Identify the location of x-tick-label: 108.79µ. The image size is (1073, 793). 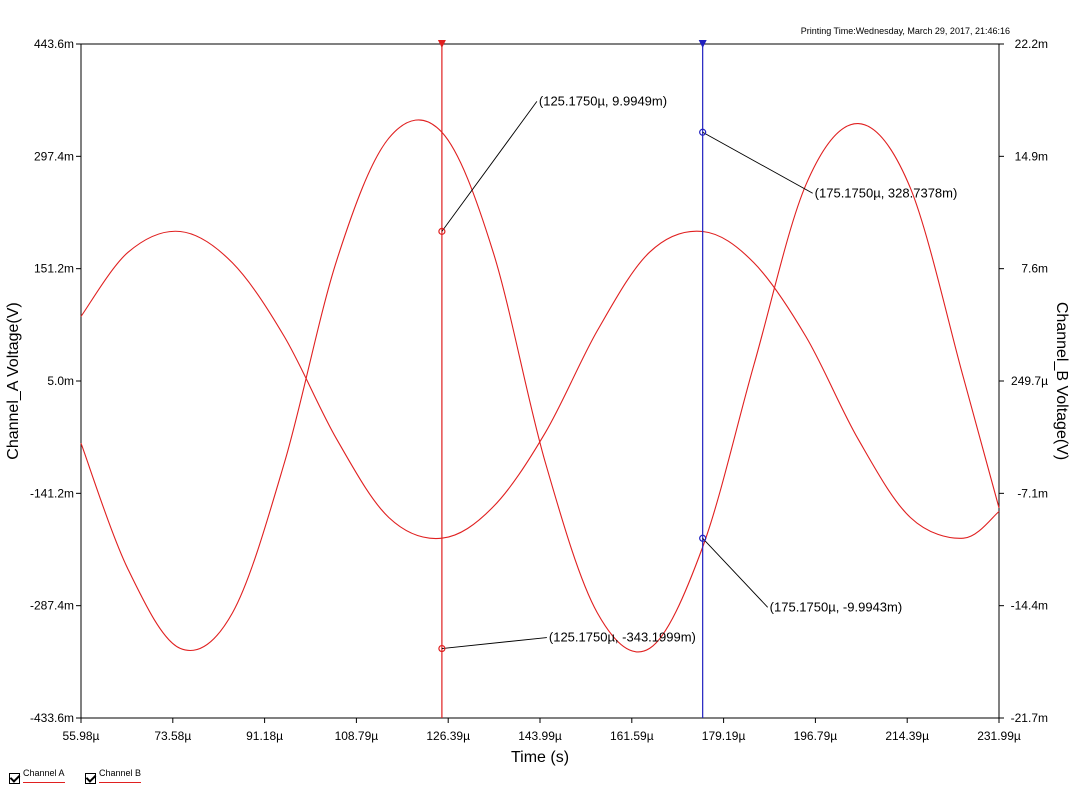
(357, 736).